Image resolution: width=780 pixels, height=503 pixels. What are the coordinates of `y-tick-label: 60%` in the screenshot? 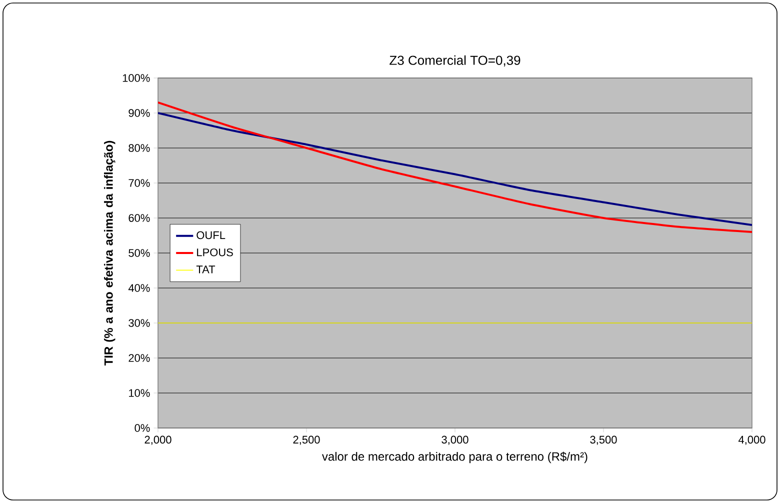 It's located at (139, 218).